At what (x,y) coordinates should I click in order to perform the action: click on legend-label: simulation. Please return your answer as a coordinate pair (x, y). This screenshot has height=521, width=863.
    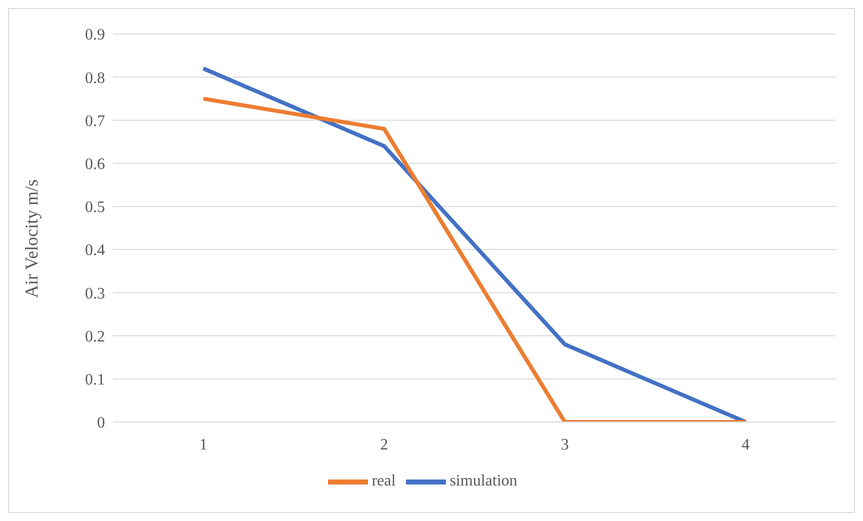
    Looking at the image, I should click on (484, 481).